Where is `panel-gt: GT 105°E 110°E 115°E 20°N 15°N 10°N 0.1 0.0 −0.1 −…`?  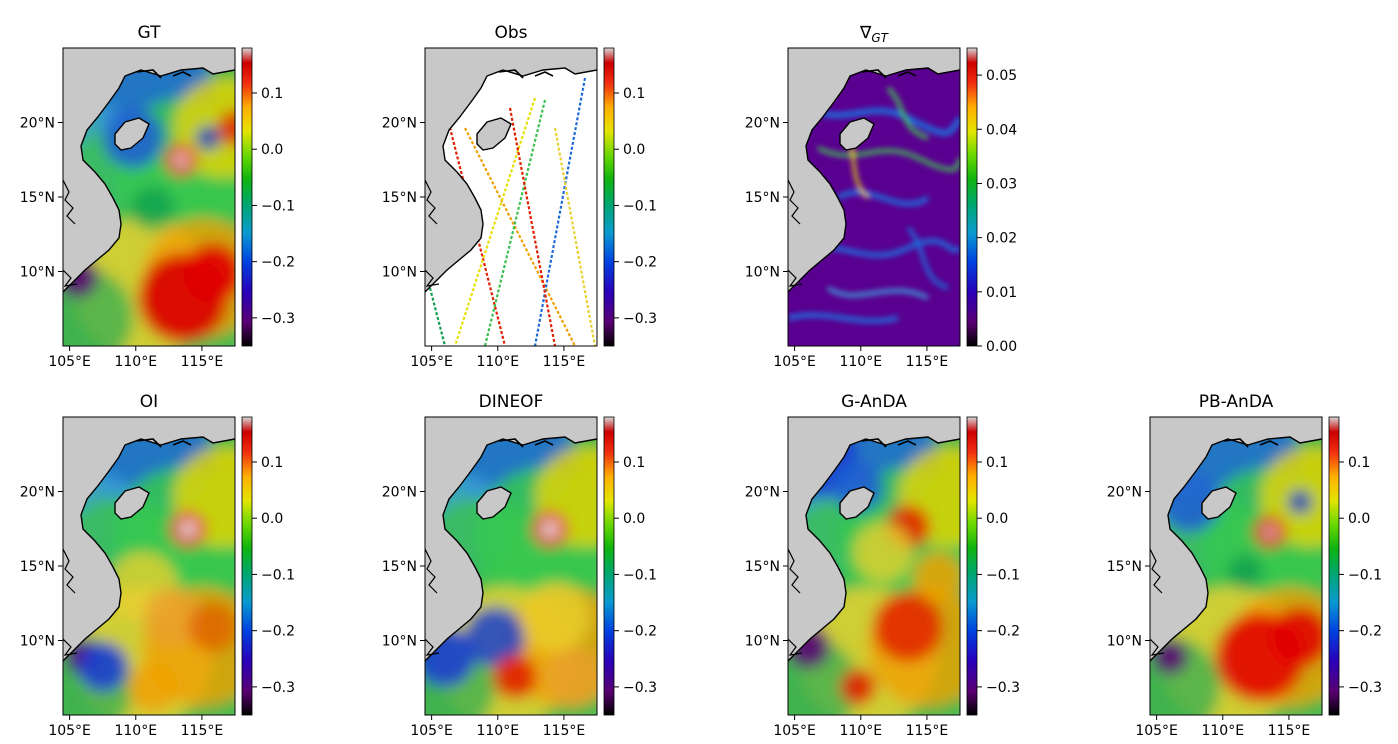
panel-gt: GT 105°E 110°E 115°E 20°N 15°N 10°N 0.1 0.0 −0.1 −… is located at coordinates (157, 196).